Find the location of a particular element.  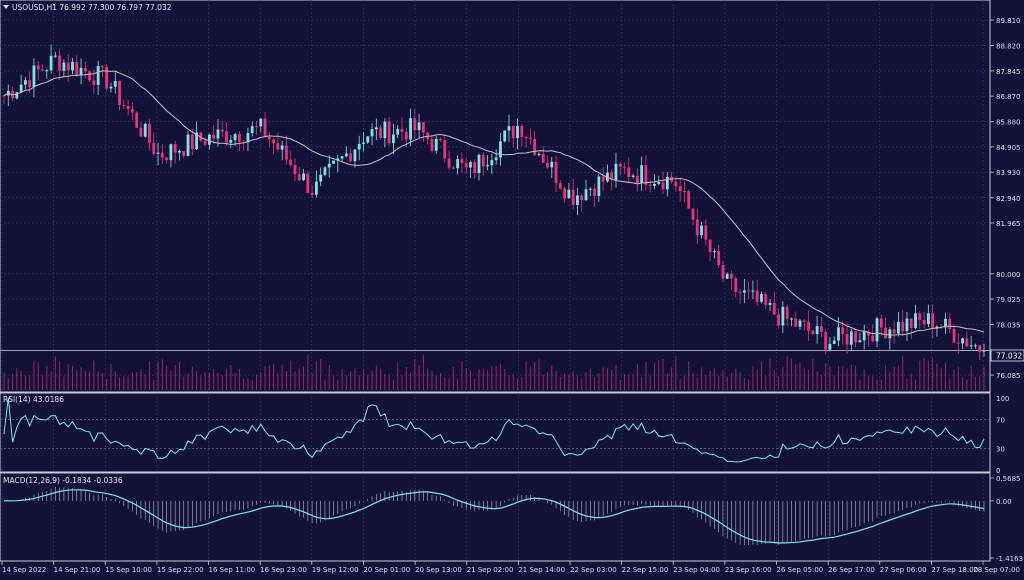

macd-tick-label: -1.4163 is located at coordinates (1009, 559).